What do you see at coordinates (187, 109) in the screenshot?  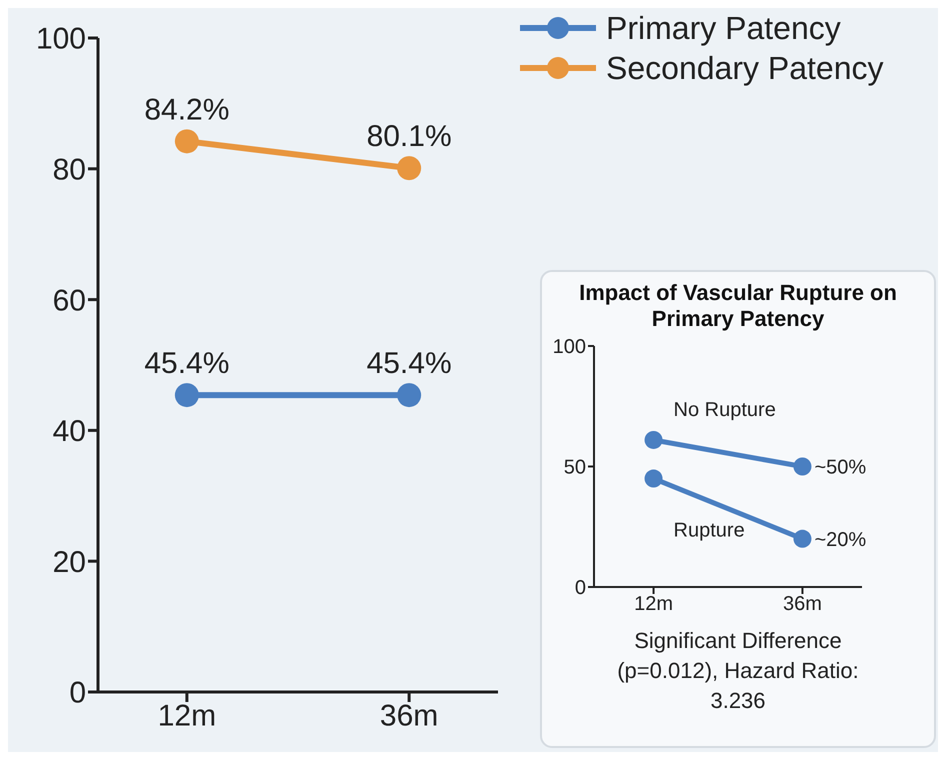 I see `data-label: 84.2%` at bounding box center [187, 109].